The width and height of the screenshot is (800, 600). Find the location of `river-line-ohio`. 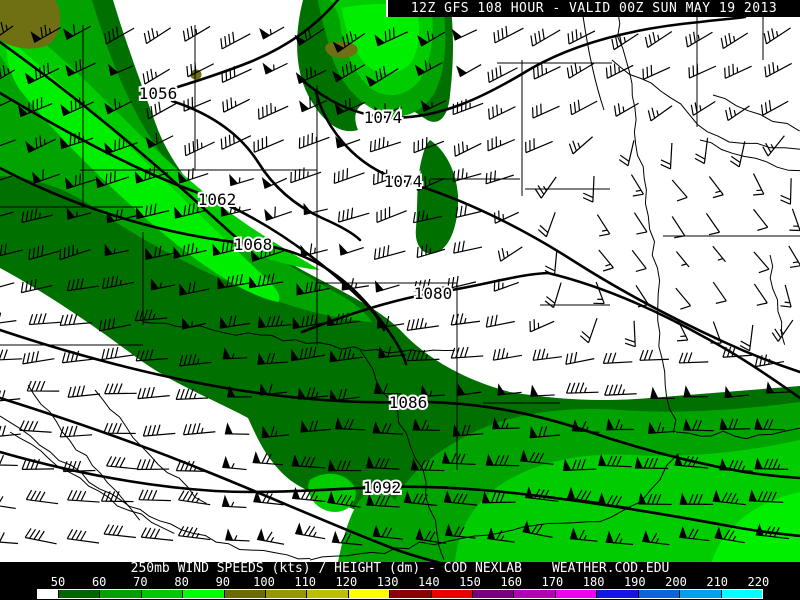

river-line-ohio is located at coordinates (705, 104).